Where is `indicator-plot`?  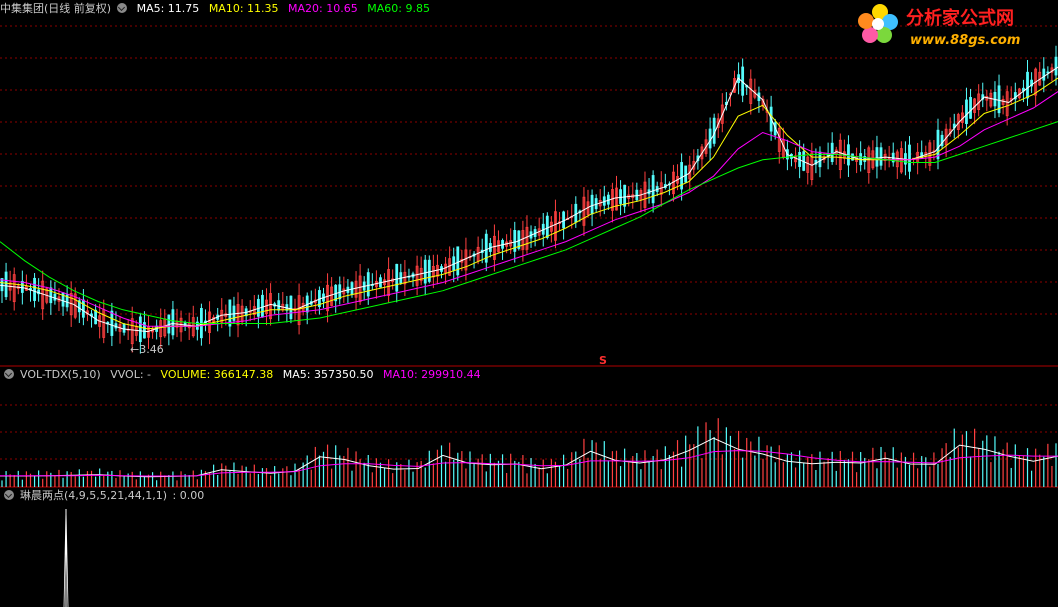 indicator-plot is located at coordinates (66, 557).